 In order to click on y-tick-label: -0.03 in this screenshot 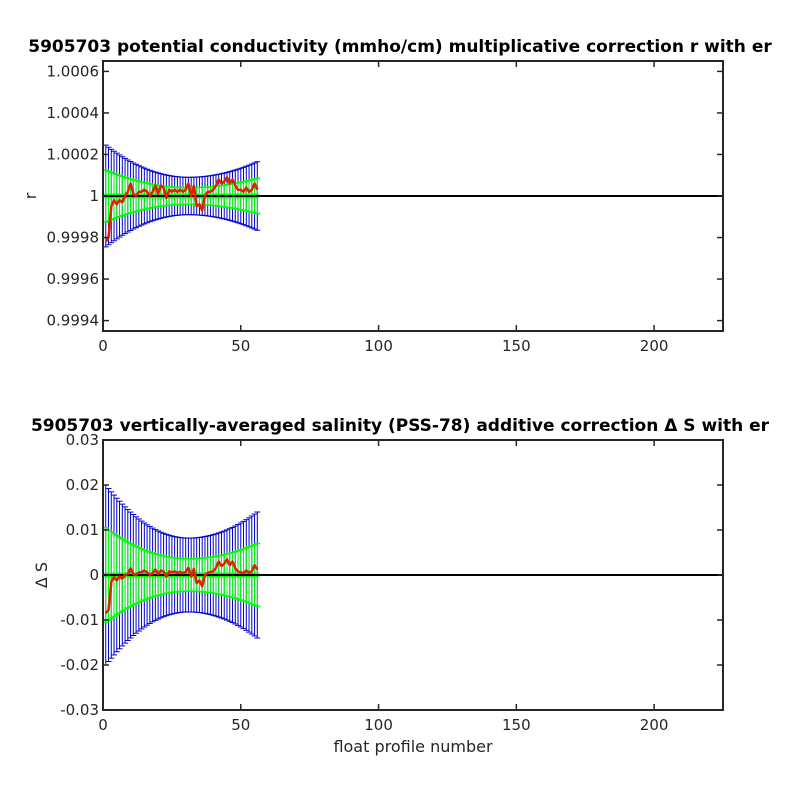, I will do `click(79, 710)`.